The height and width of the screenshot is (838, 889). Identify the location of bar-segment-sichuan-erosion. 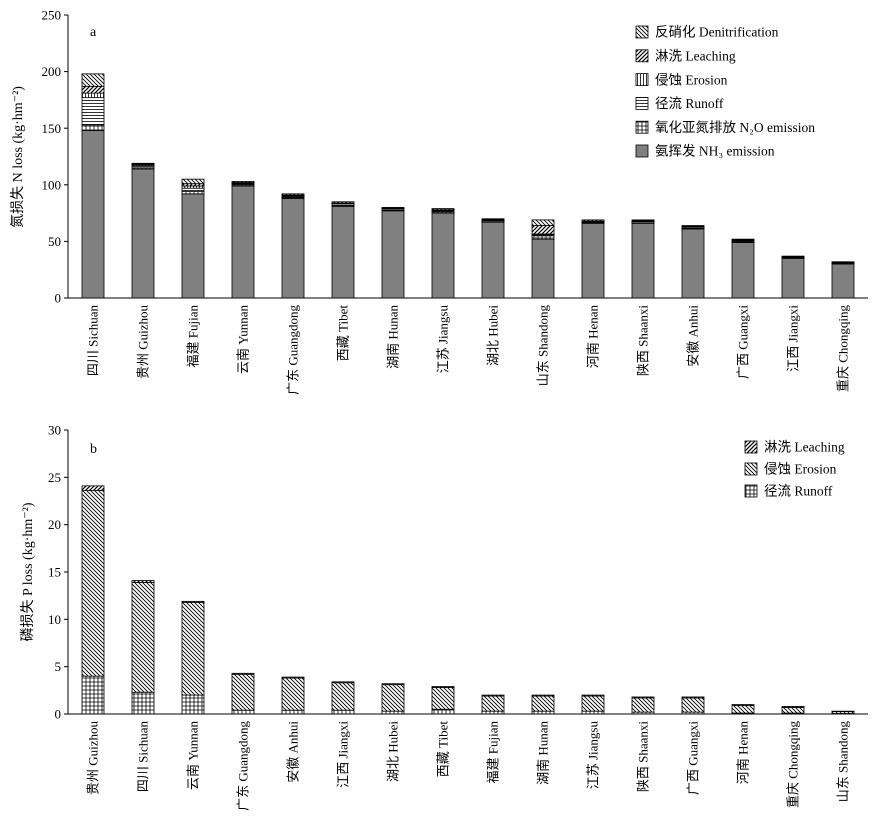
(143, 637).